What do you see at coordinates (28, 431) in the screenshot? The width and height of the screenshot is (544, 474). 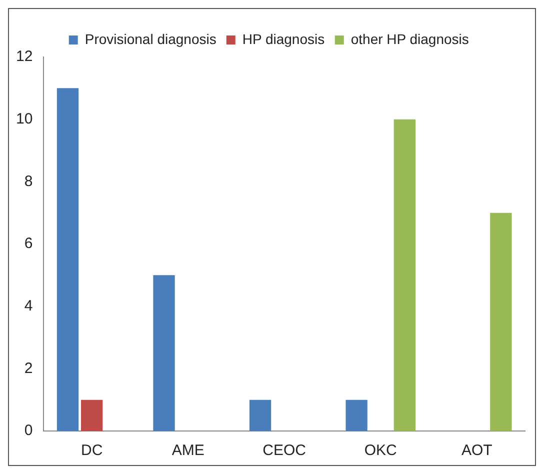 I see `y-tick-label: 0` at bounding box center [28, 431].